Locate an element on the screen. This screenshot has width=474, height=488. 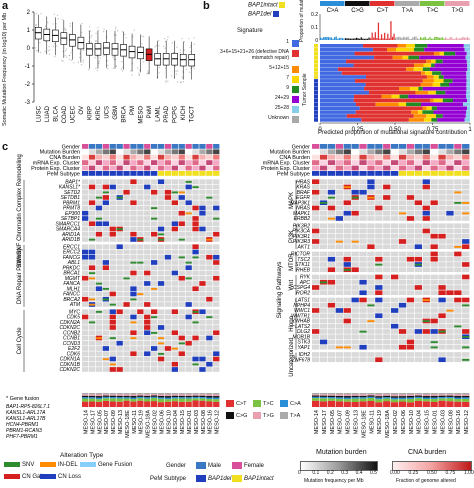
pem-subtype-label: PeM Subtype is located at coordinates (168, 479).